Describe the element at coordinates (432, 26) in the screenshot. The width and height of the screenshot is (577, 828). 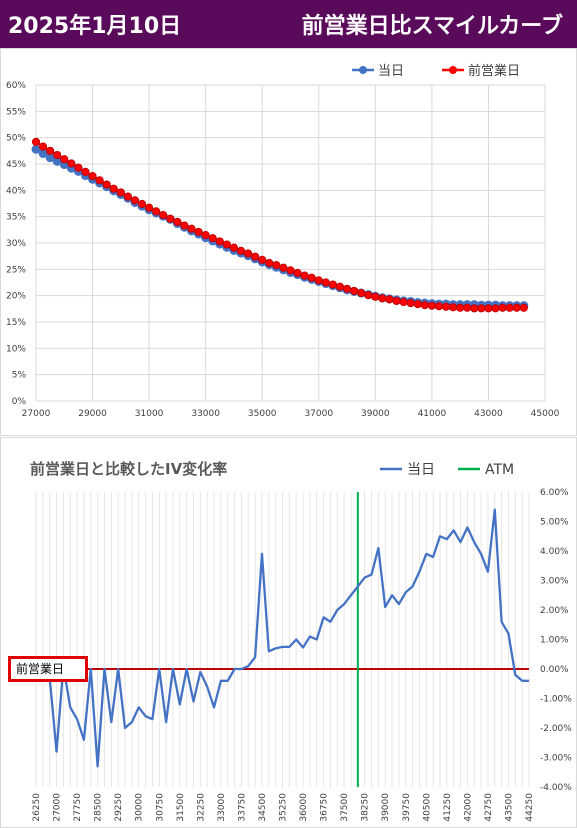
I see `page-subtitle: 前営業日比スマイルカーブ` at that location.